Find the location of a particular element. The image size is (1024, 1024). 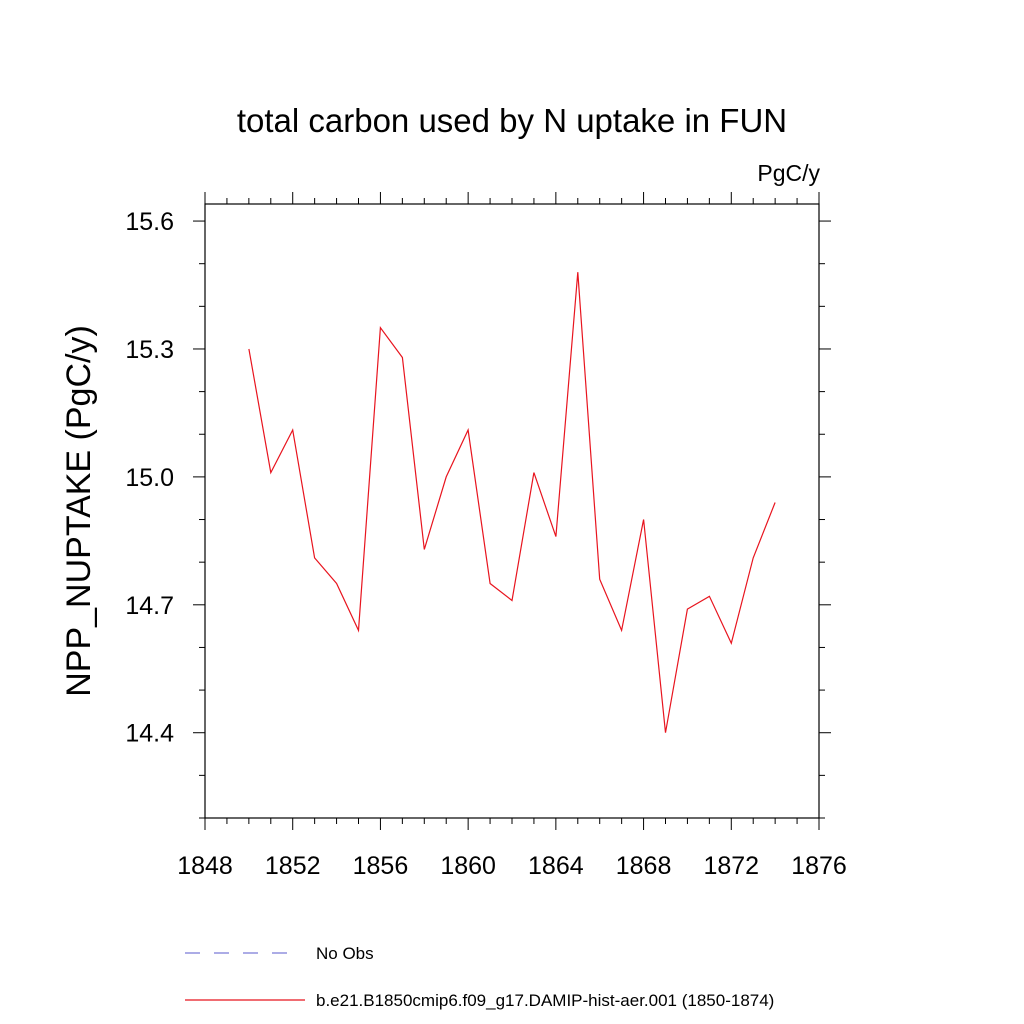

x-tick-label: 1856 is located at coordinates (381, 866).